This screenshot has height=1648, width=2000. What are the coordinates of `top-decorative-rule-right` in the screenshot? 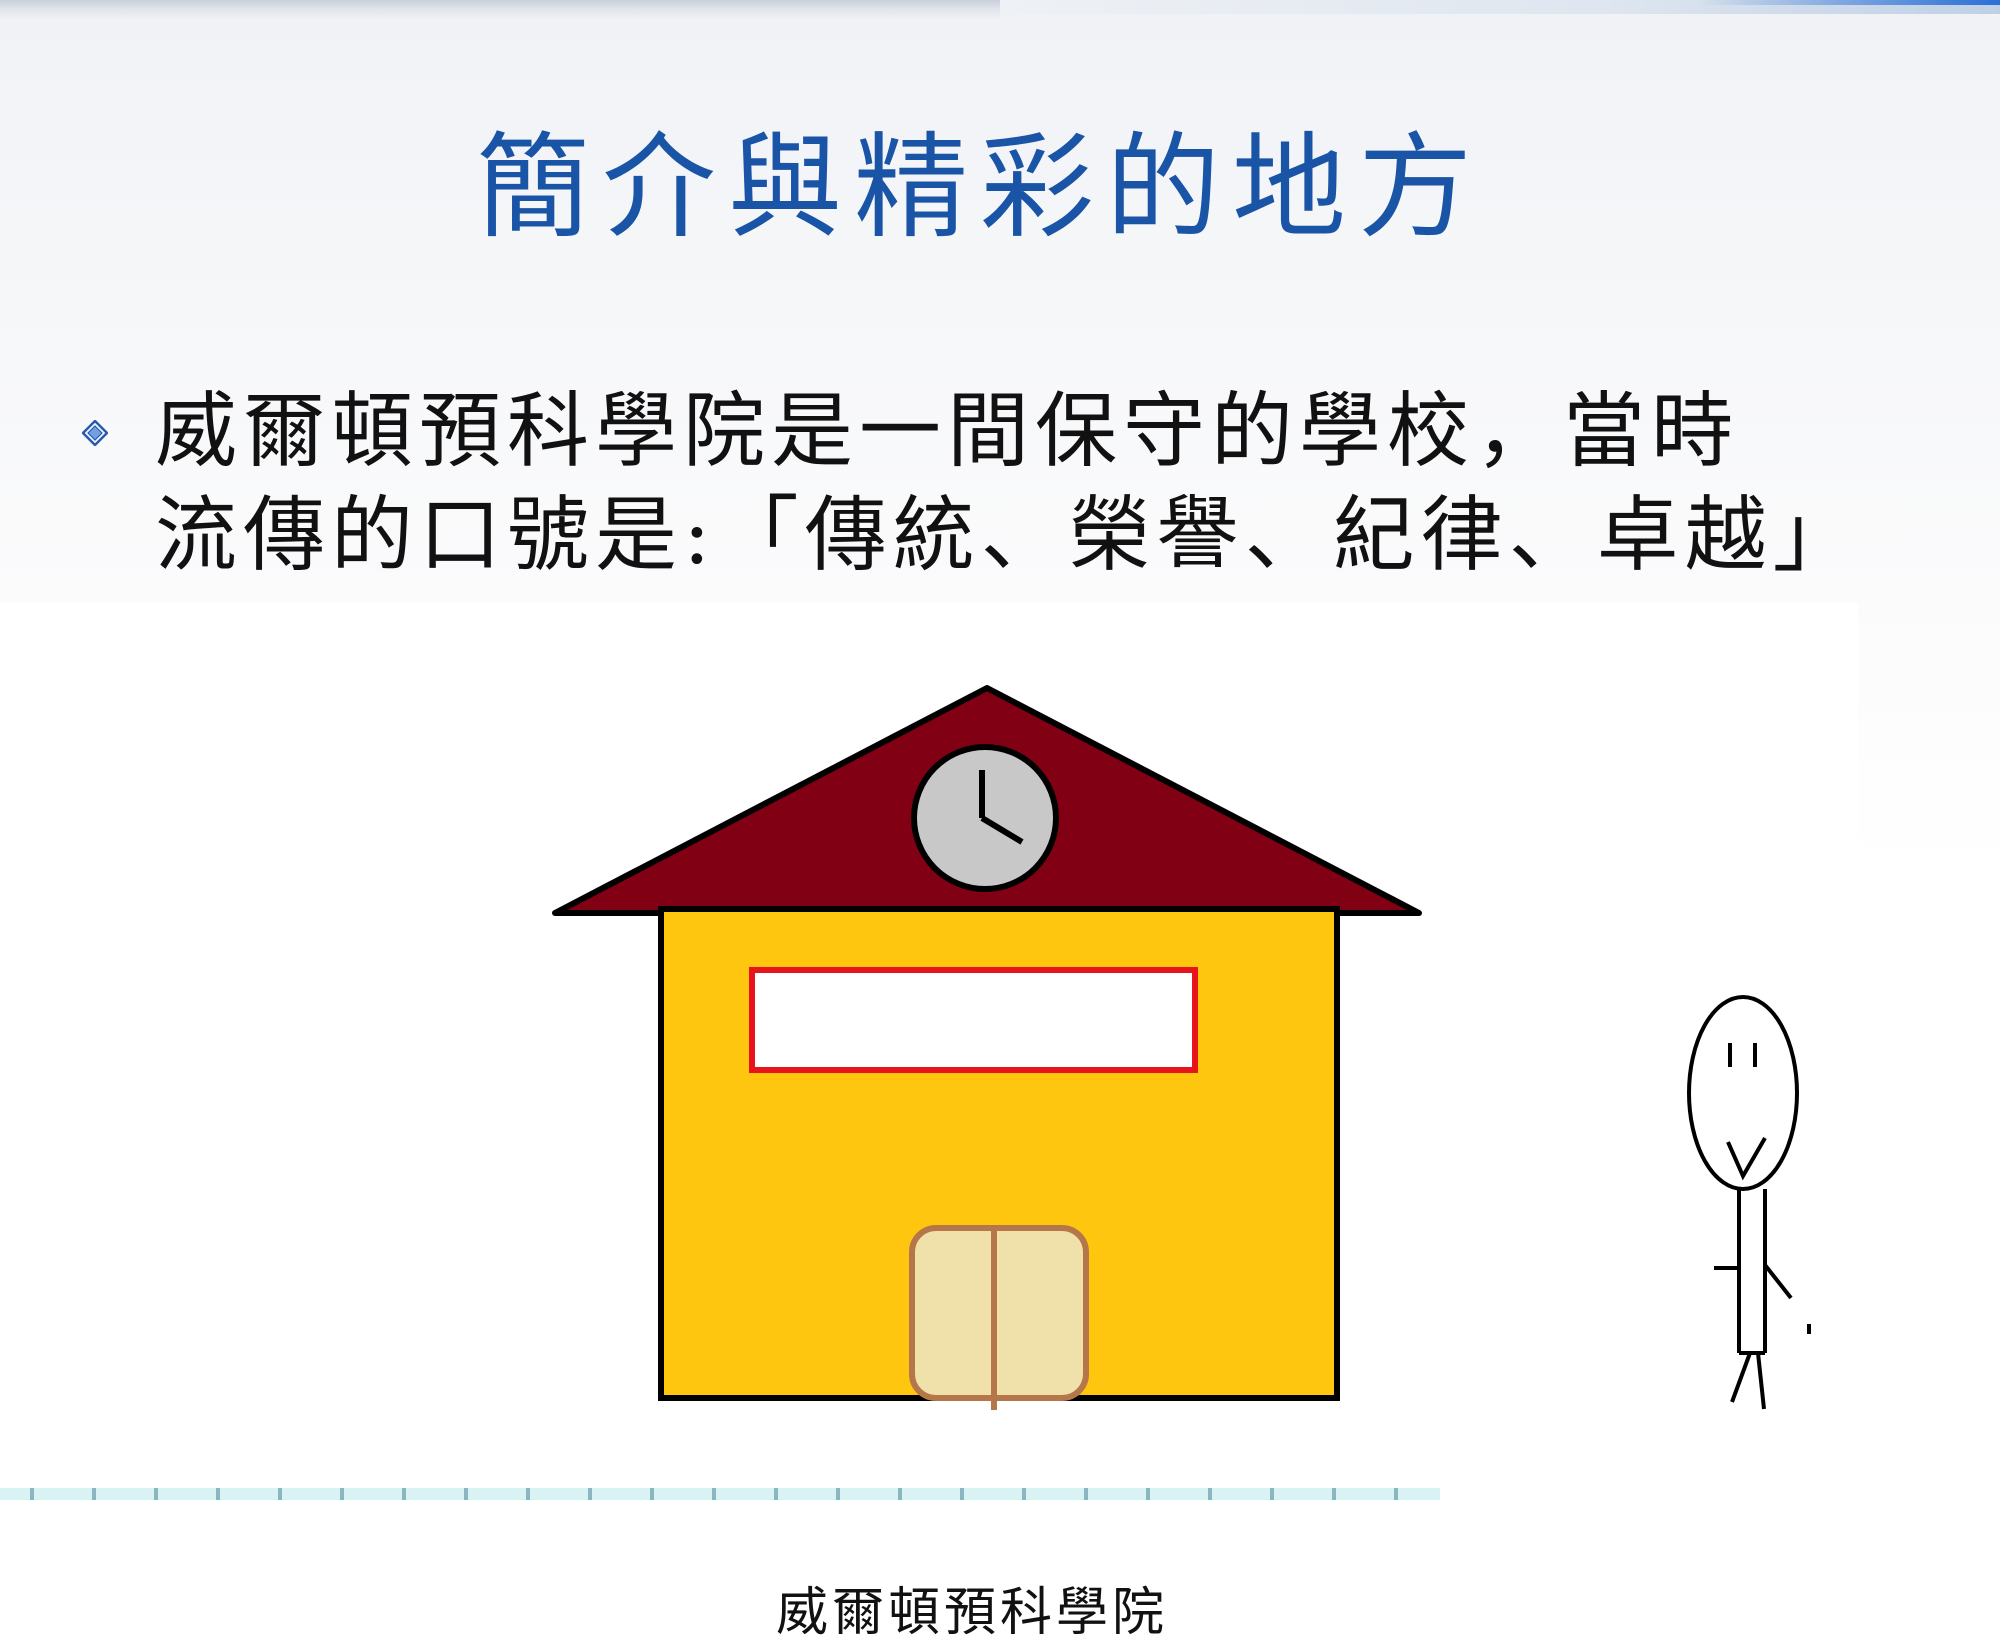 It's located at (1500, 7).